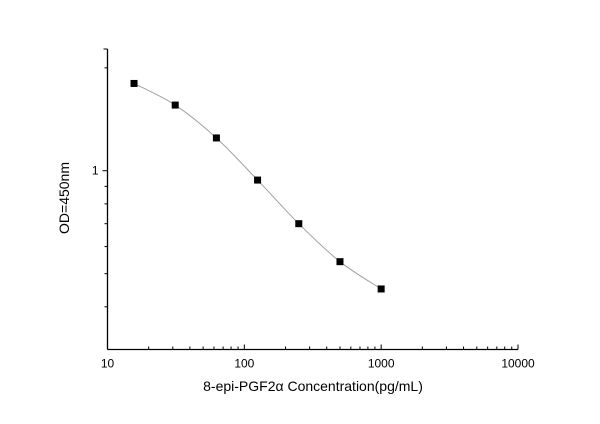 This screenshot has width=600, height=424. What do you see at coordinates (381, 364) in the screenshot?
I see `x-tick-label: 1000` at bounding box center [381, 364].